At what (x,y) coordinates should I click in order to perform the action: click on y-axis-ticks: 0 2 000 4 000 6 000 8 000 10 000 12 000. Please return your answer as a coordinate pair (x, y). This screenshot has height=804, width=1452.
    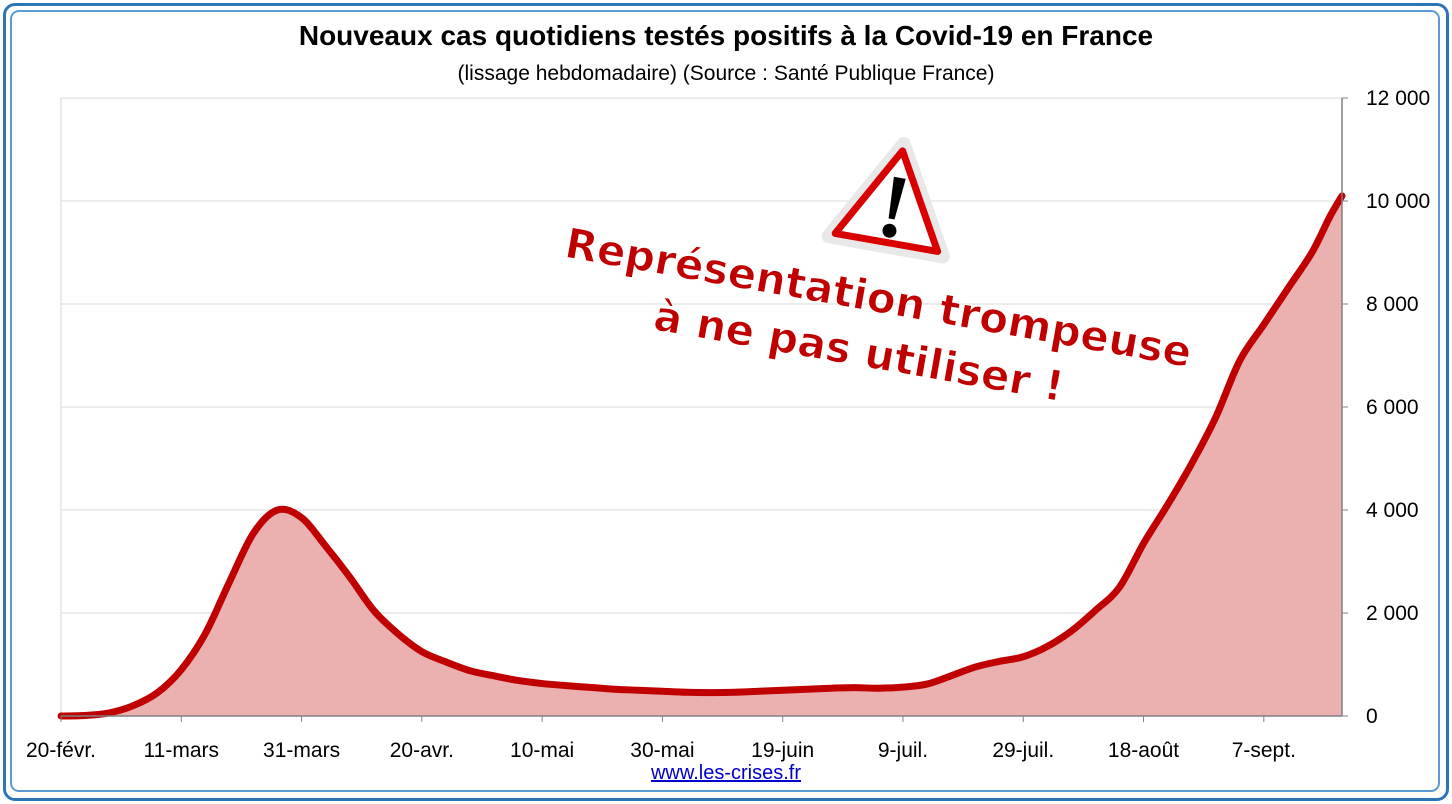
    Looking at the image, I should click on (1386, 407).